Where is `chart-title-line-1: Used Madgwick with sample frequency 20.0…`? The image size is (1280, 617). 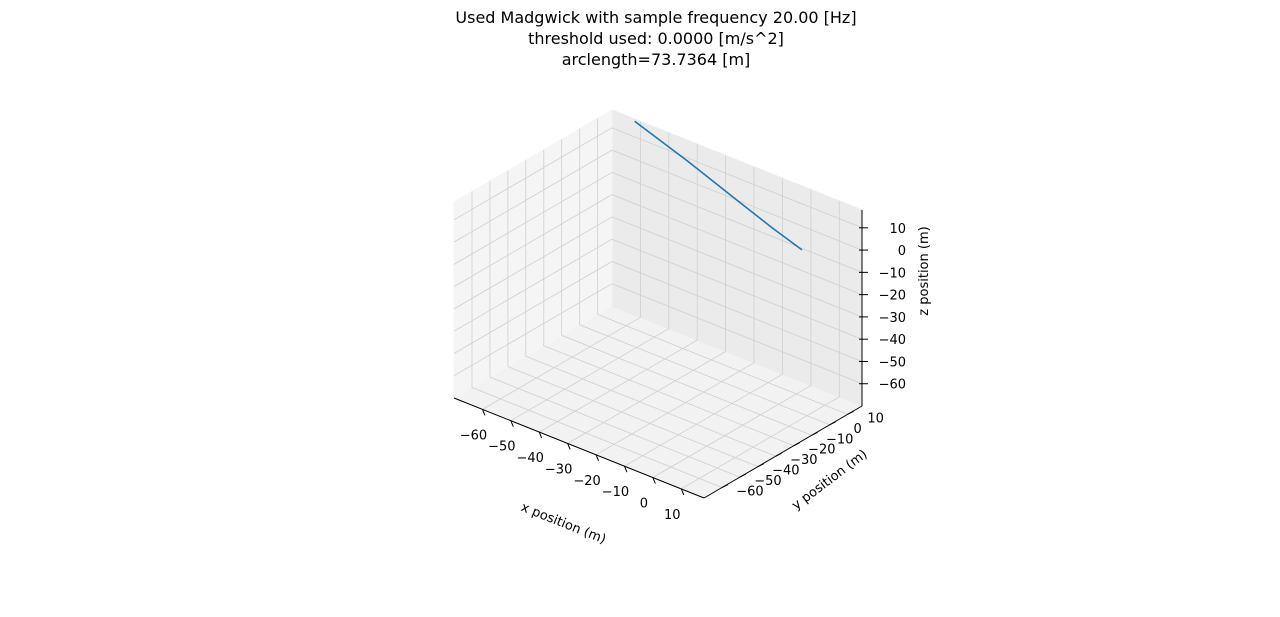 chart-title-line-1: Used Madgwick with sample frequency 20.0… is located at coordinates (656, 17).